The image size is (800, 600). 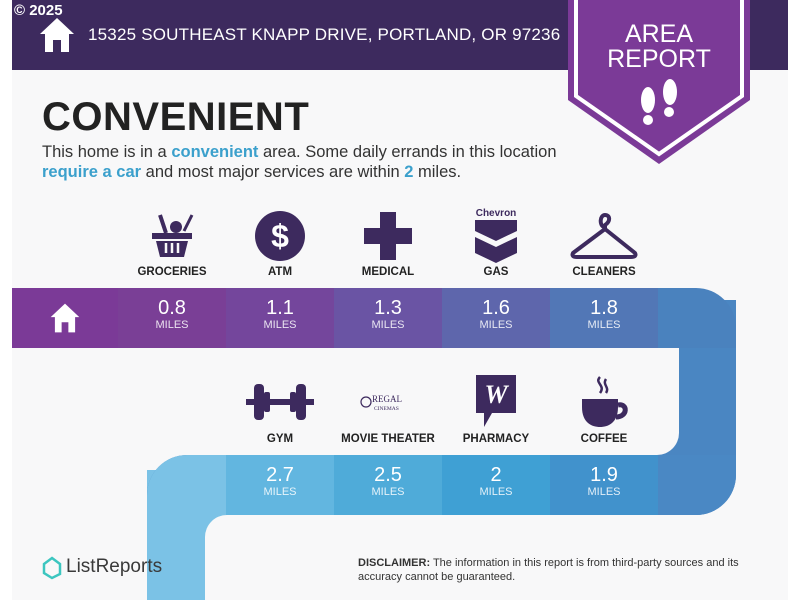 I want to click on amenity-label: GYM, so click(x=280, y=439).